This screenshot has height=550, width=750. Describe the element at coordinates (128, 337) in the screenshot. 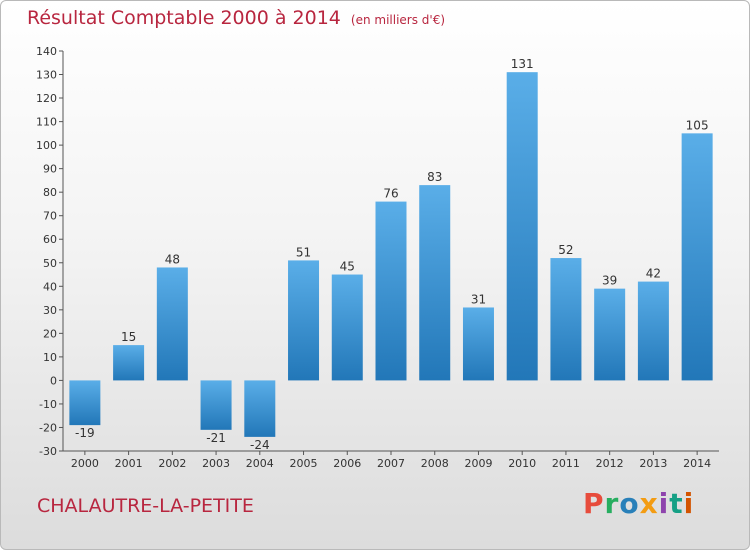

I see `value-label-2001: 15` at that location.